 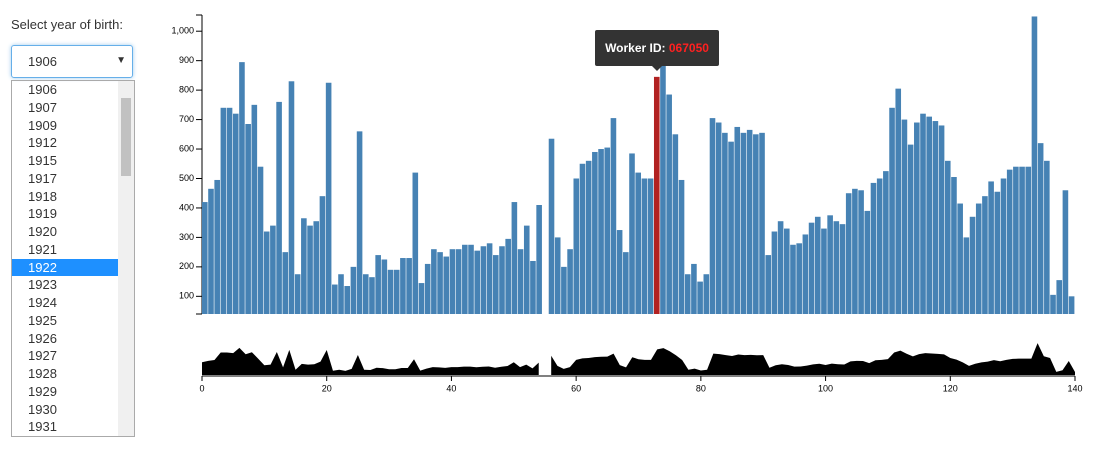 I want to click on year-option: 1922, so click(x=65, y=267).